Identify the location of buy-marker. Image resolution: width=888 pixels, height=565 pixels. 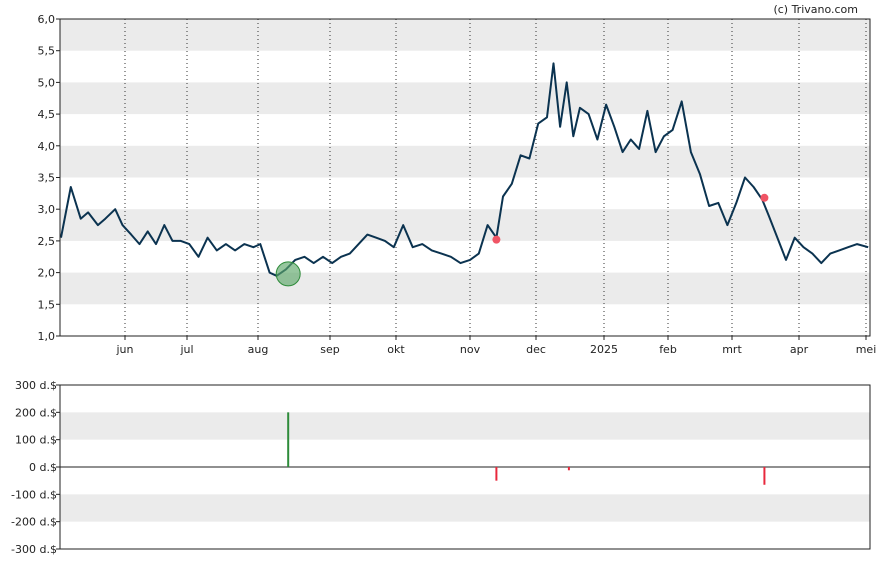
(288, 274).